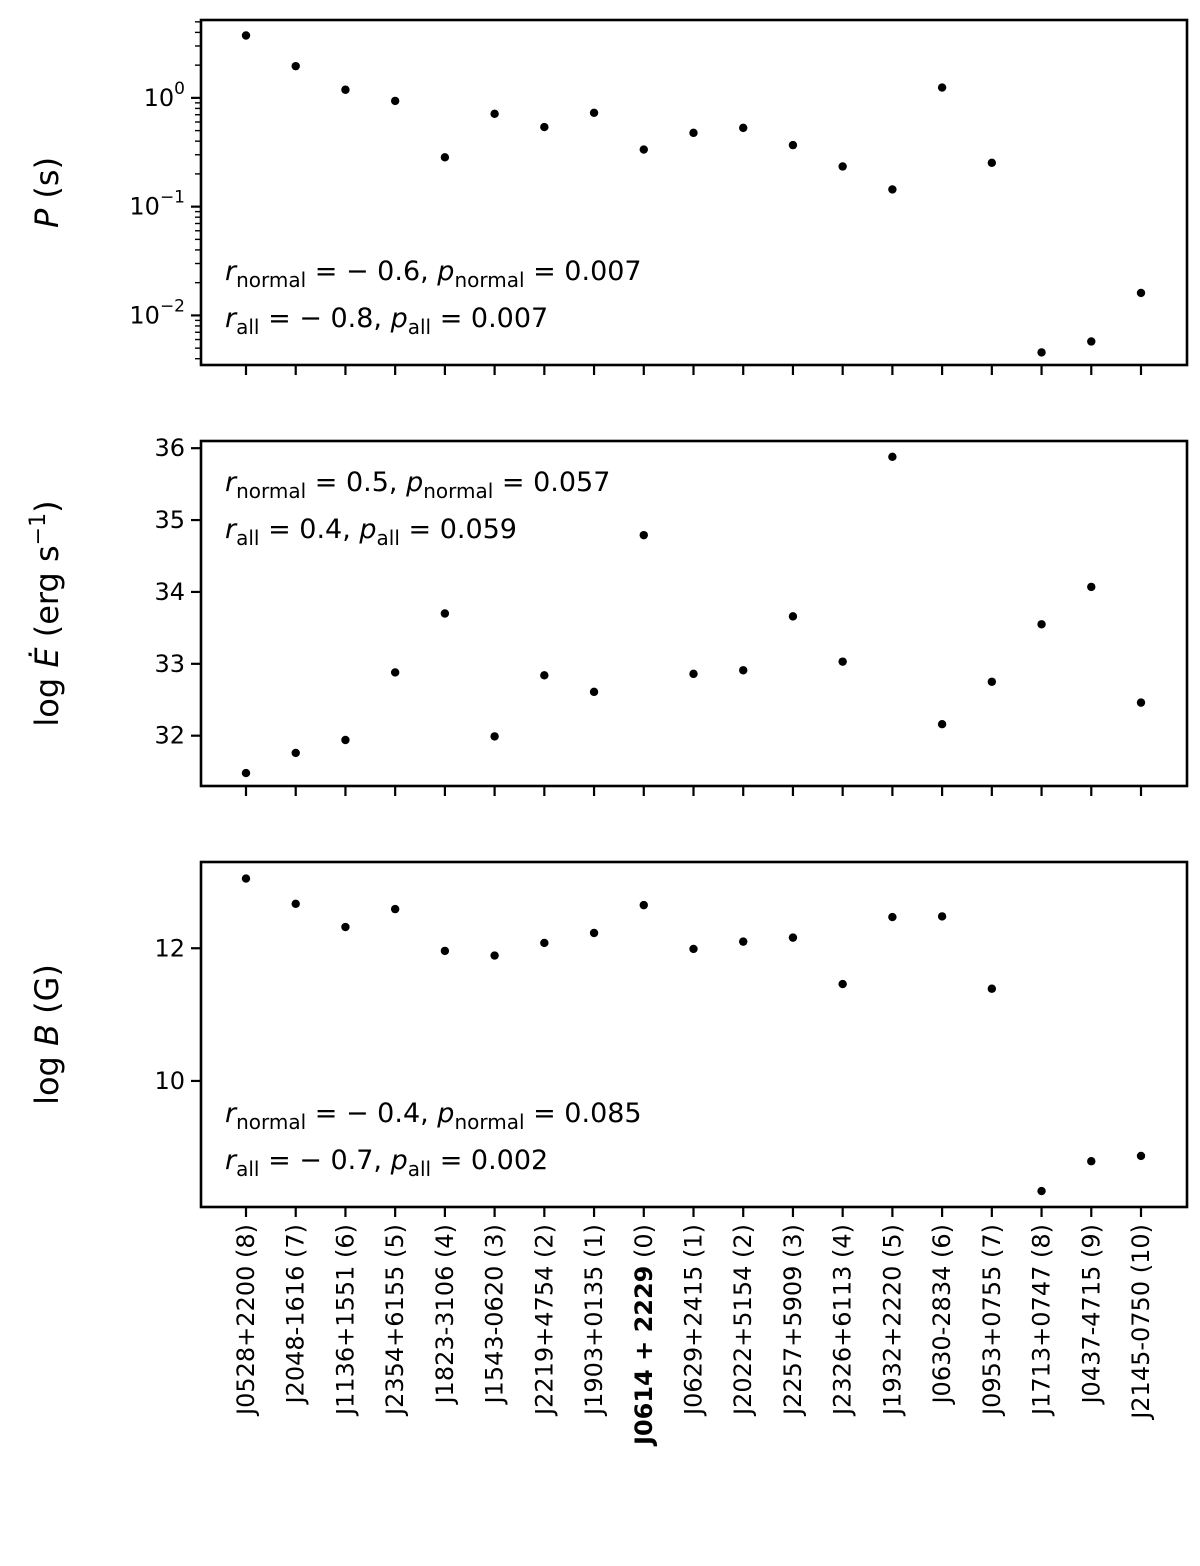 This screenshot has width=1200, height=1566. Describe the element at coordinates (495, 1315) in the screenshot. I see `x-tick-label: J1543-0620 (3)` at that location.